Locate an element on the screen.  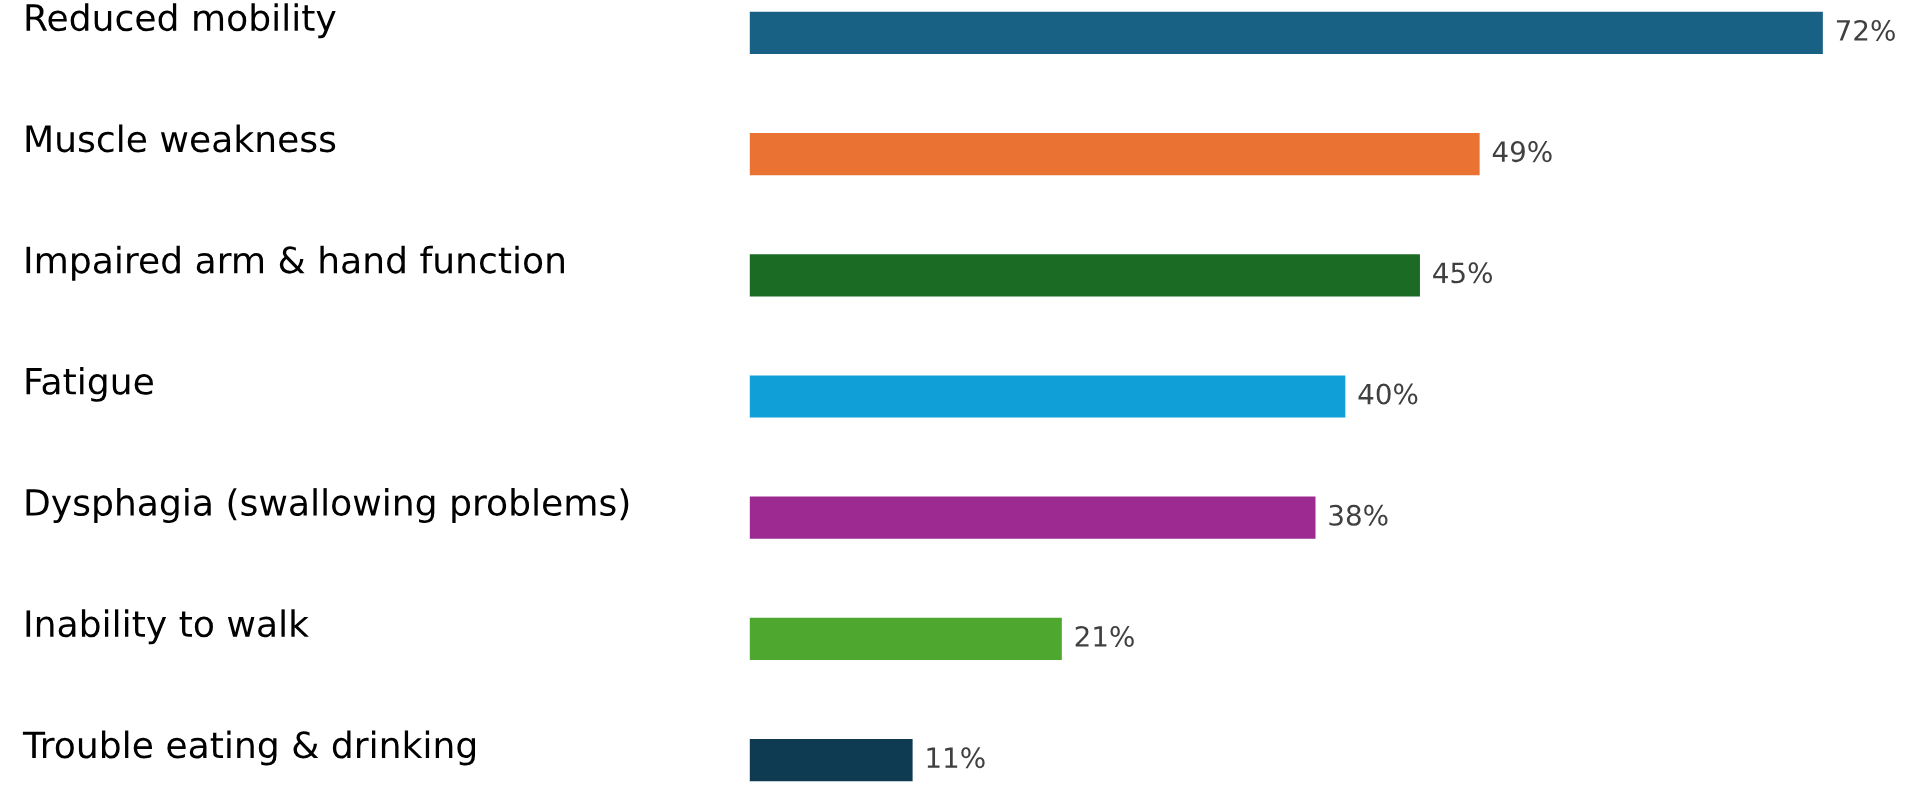
data-label: 21% is located at coordinates (1104, 636).